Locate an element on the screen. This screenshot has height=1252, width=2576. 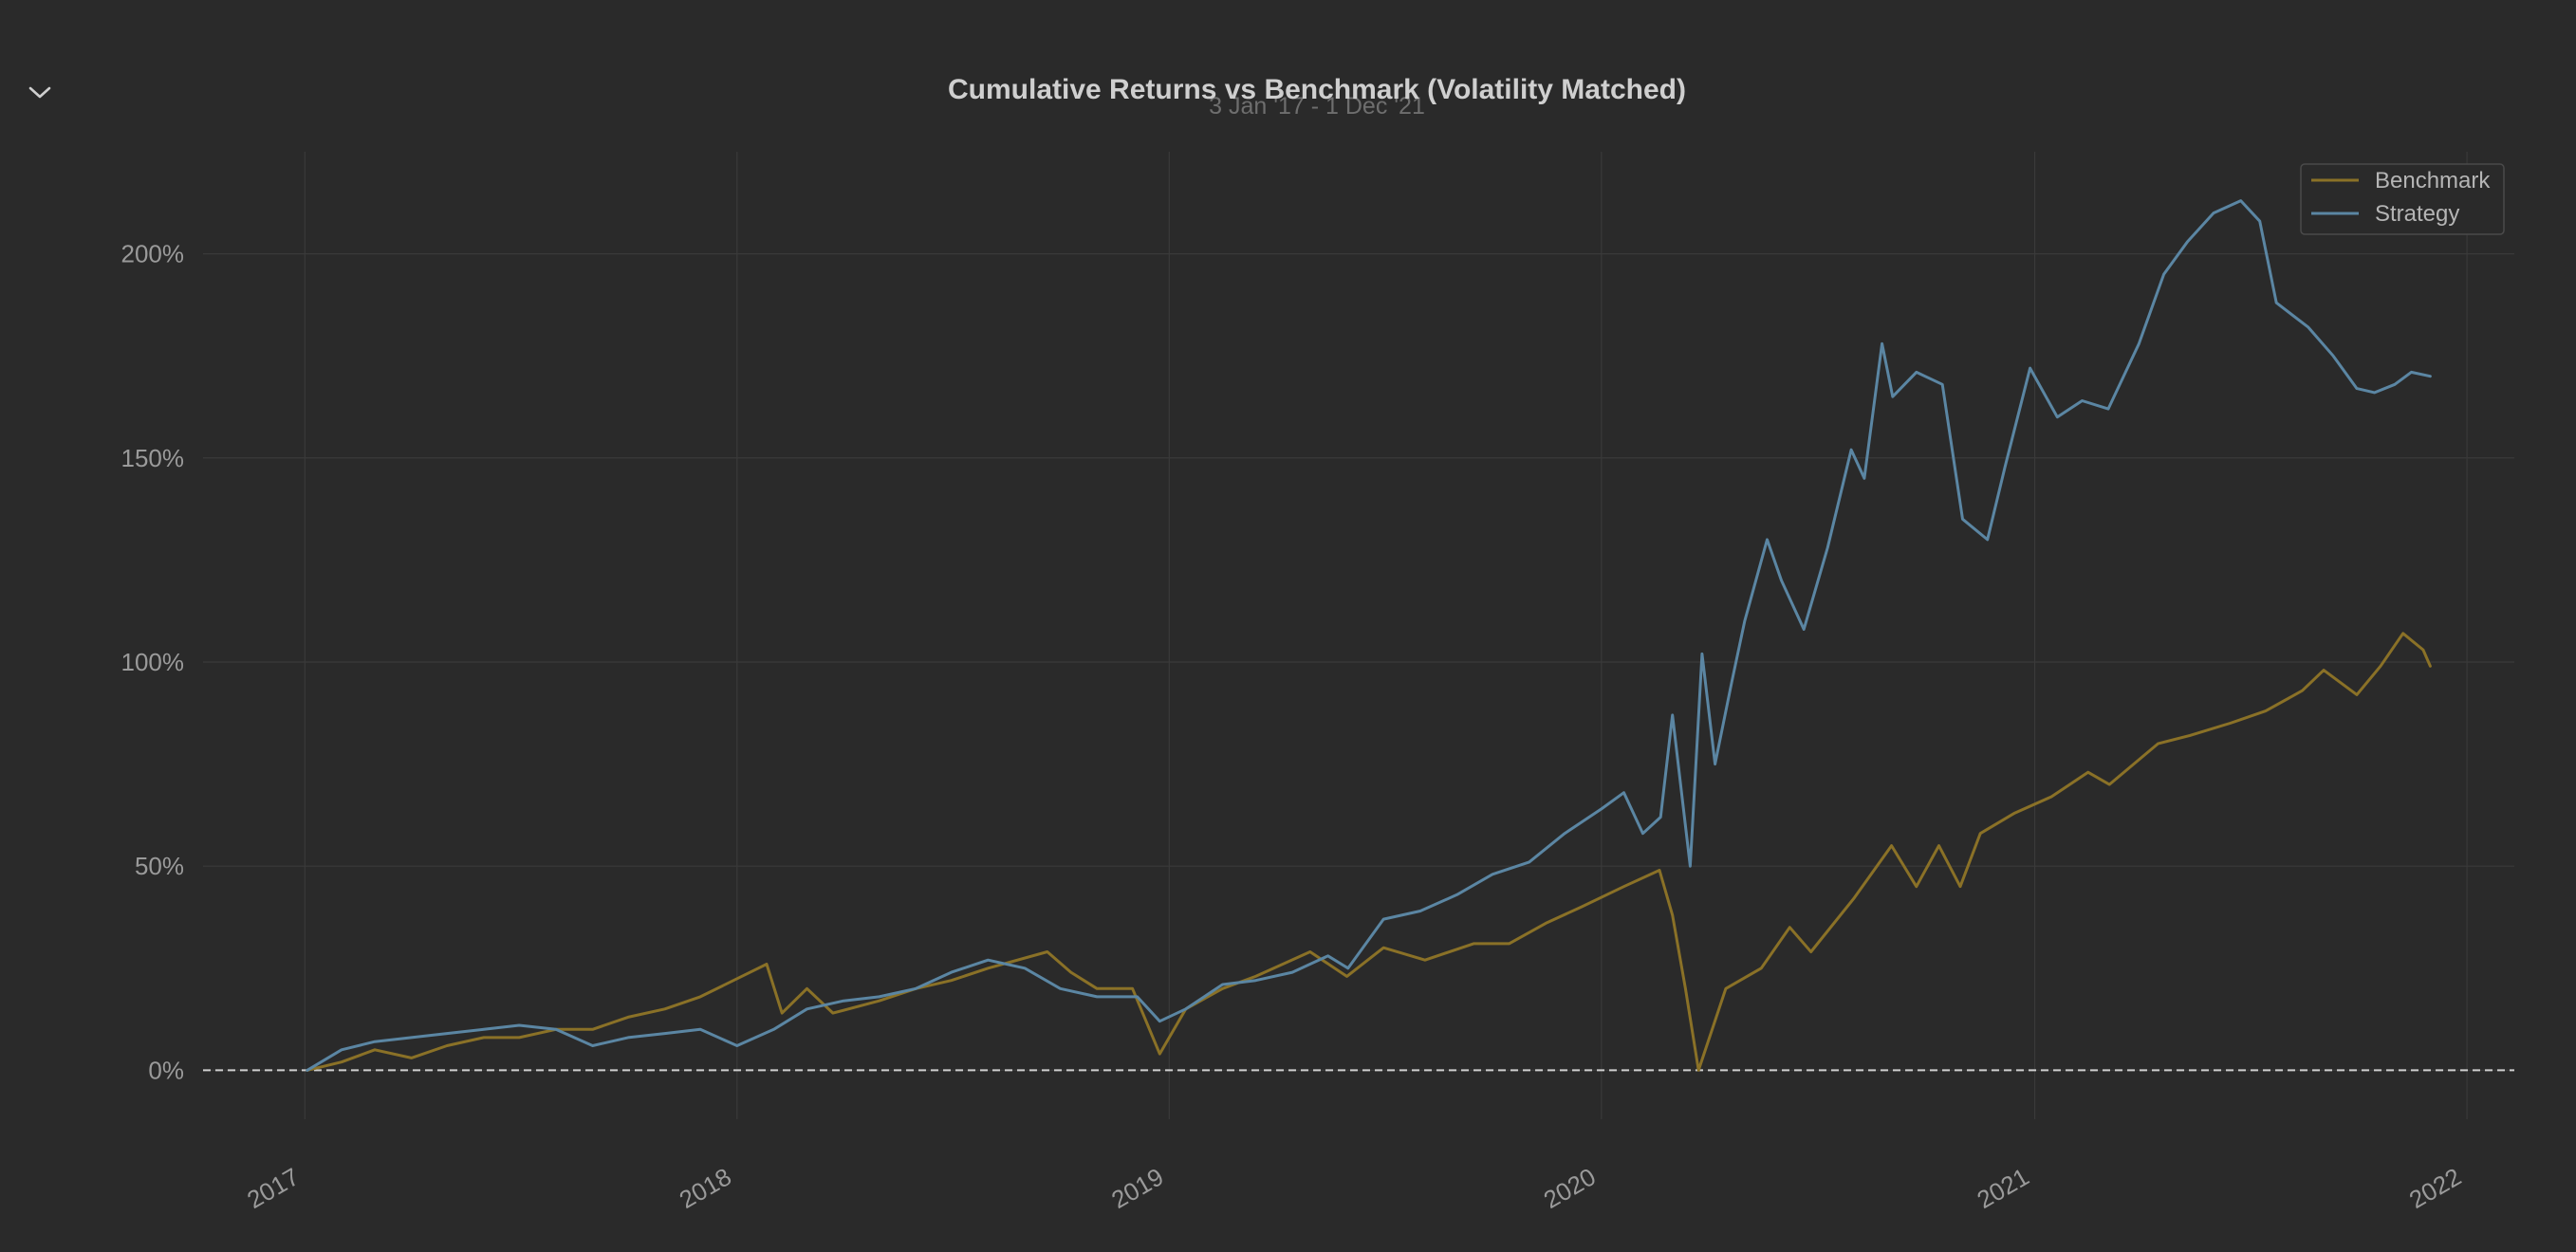
y-tick-label: 100% is located at coordinates (153, 662).